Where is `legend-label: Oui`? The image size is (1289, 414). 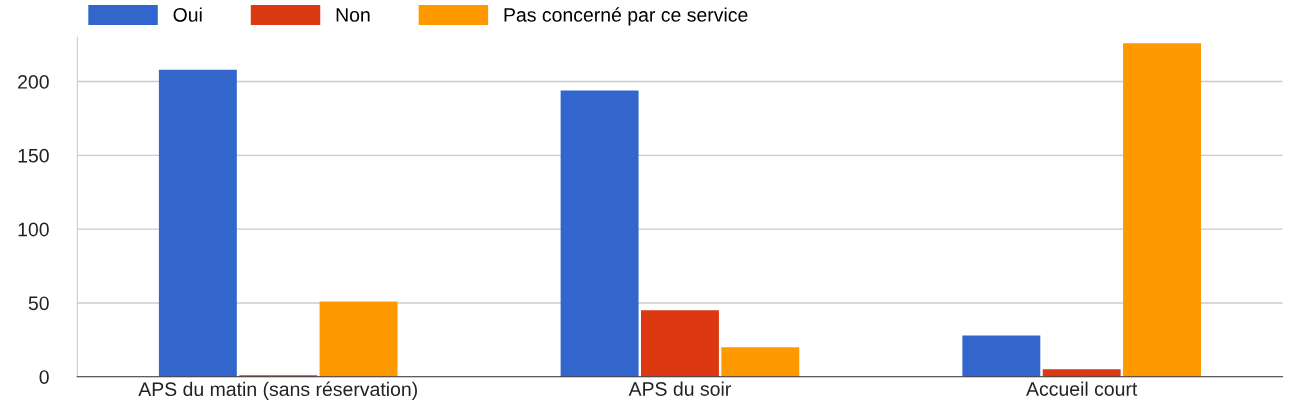 legend-label: Oui is located at coordinates (187, 14).